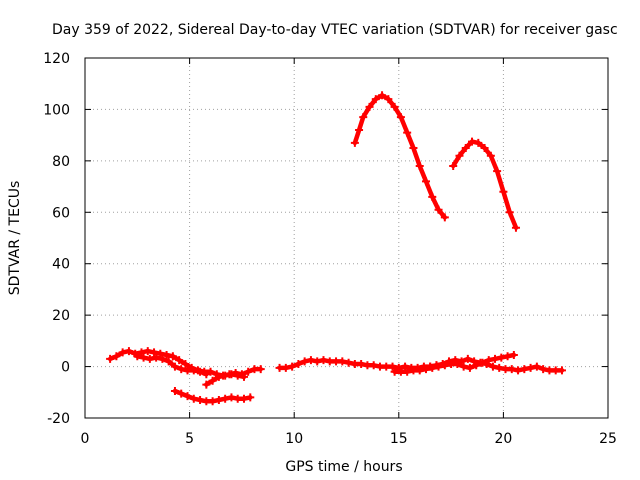 This screenshot has width=640, height=480. Describe the element at coordinates (65, 368) in the screenshot. I see `y-tick-label: 0` at that location.